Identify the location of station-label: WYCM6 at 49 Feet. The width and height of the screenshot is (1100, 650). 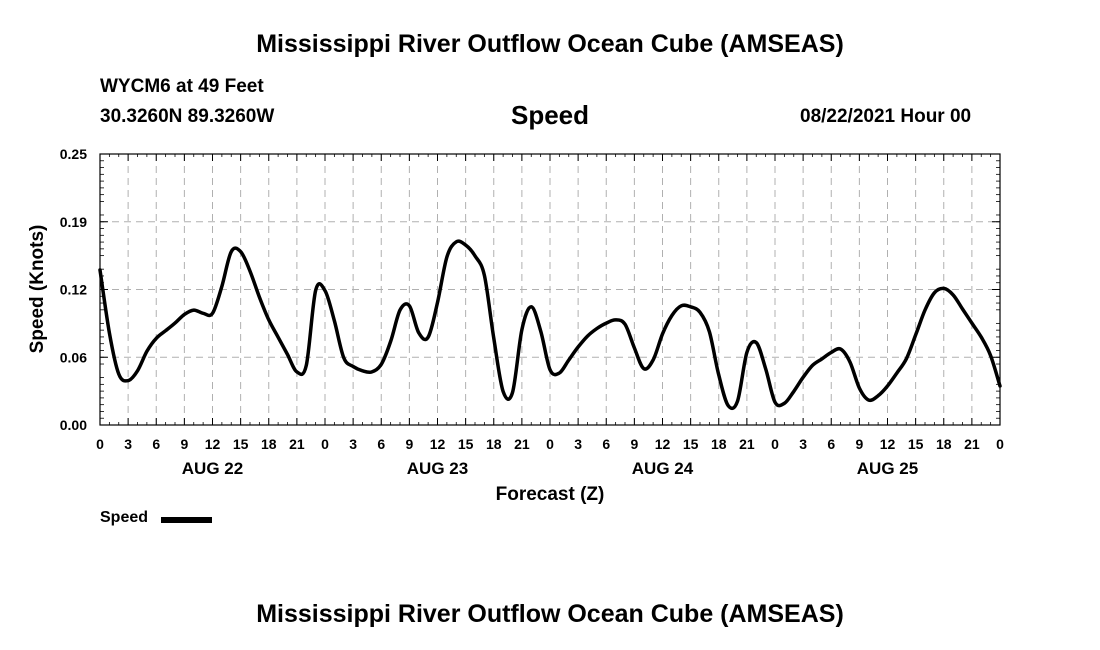
(182, 86).